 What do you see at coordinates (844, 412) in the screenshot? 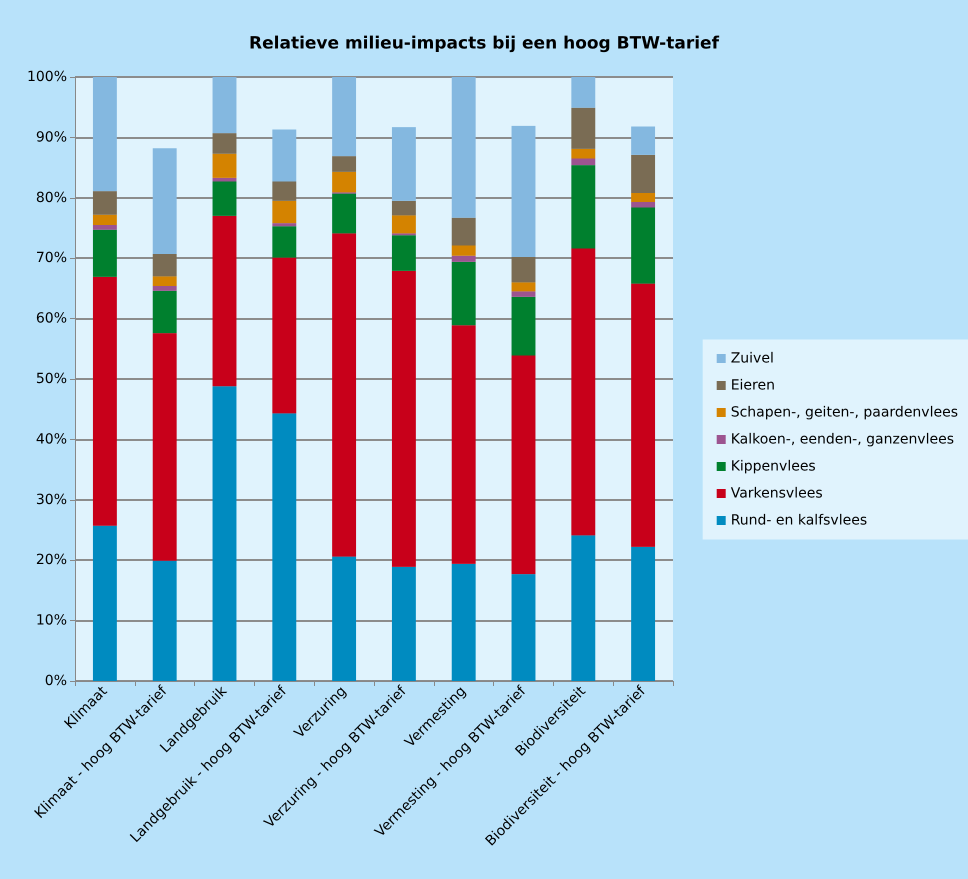
I see `legend-label: Schapen-, geiten-, paardenvlees` at bounding box center [844, 412].